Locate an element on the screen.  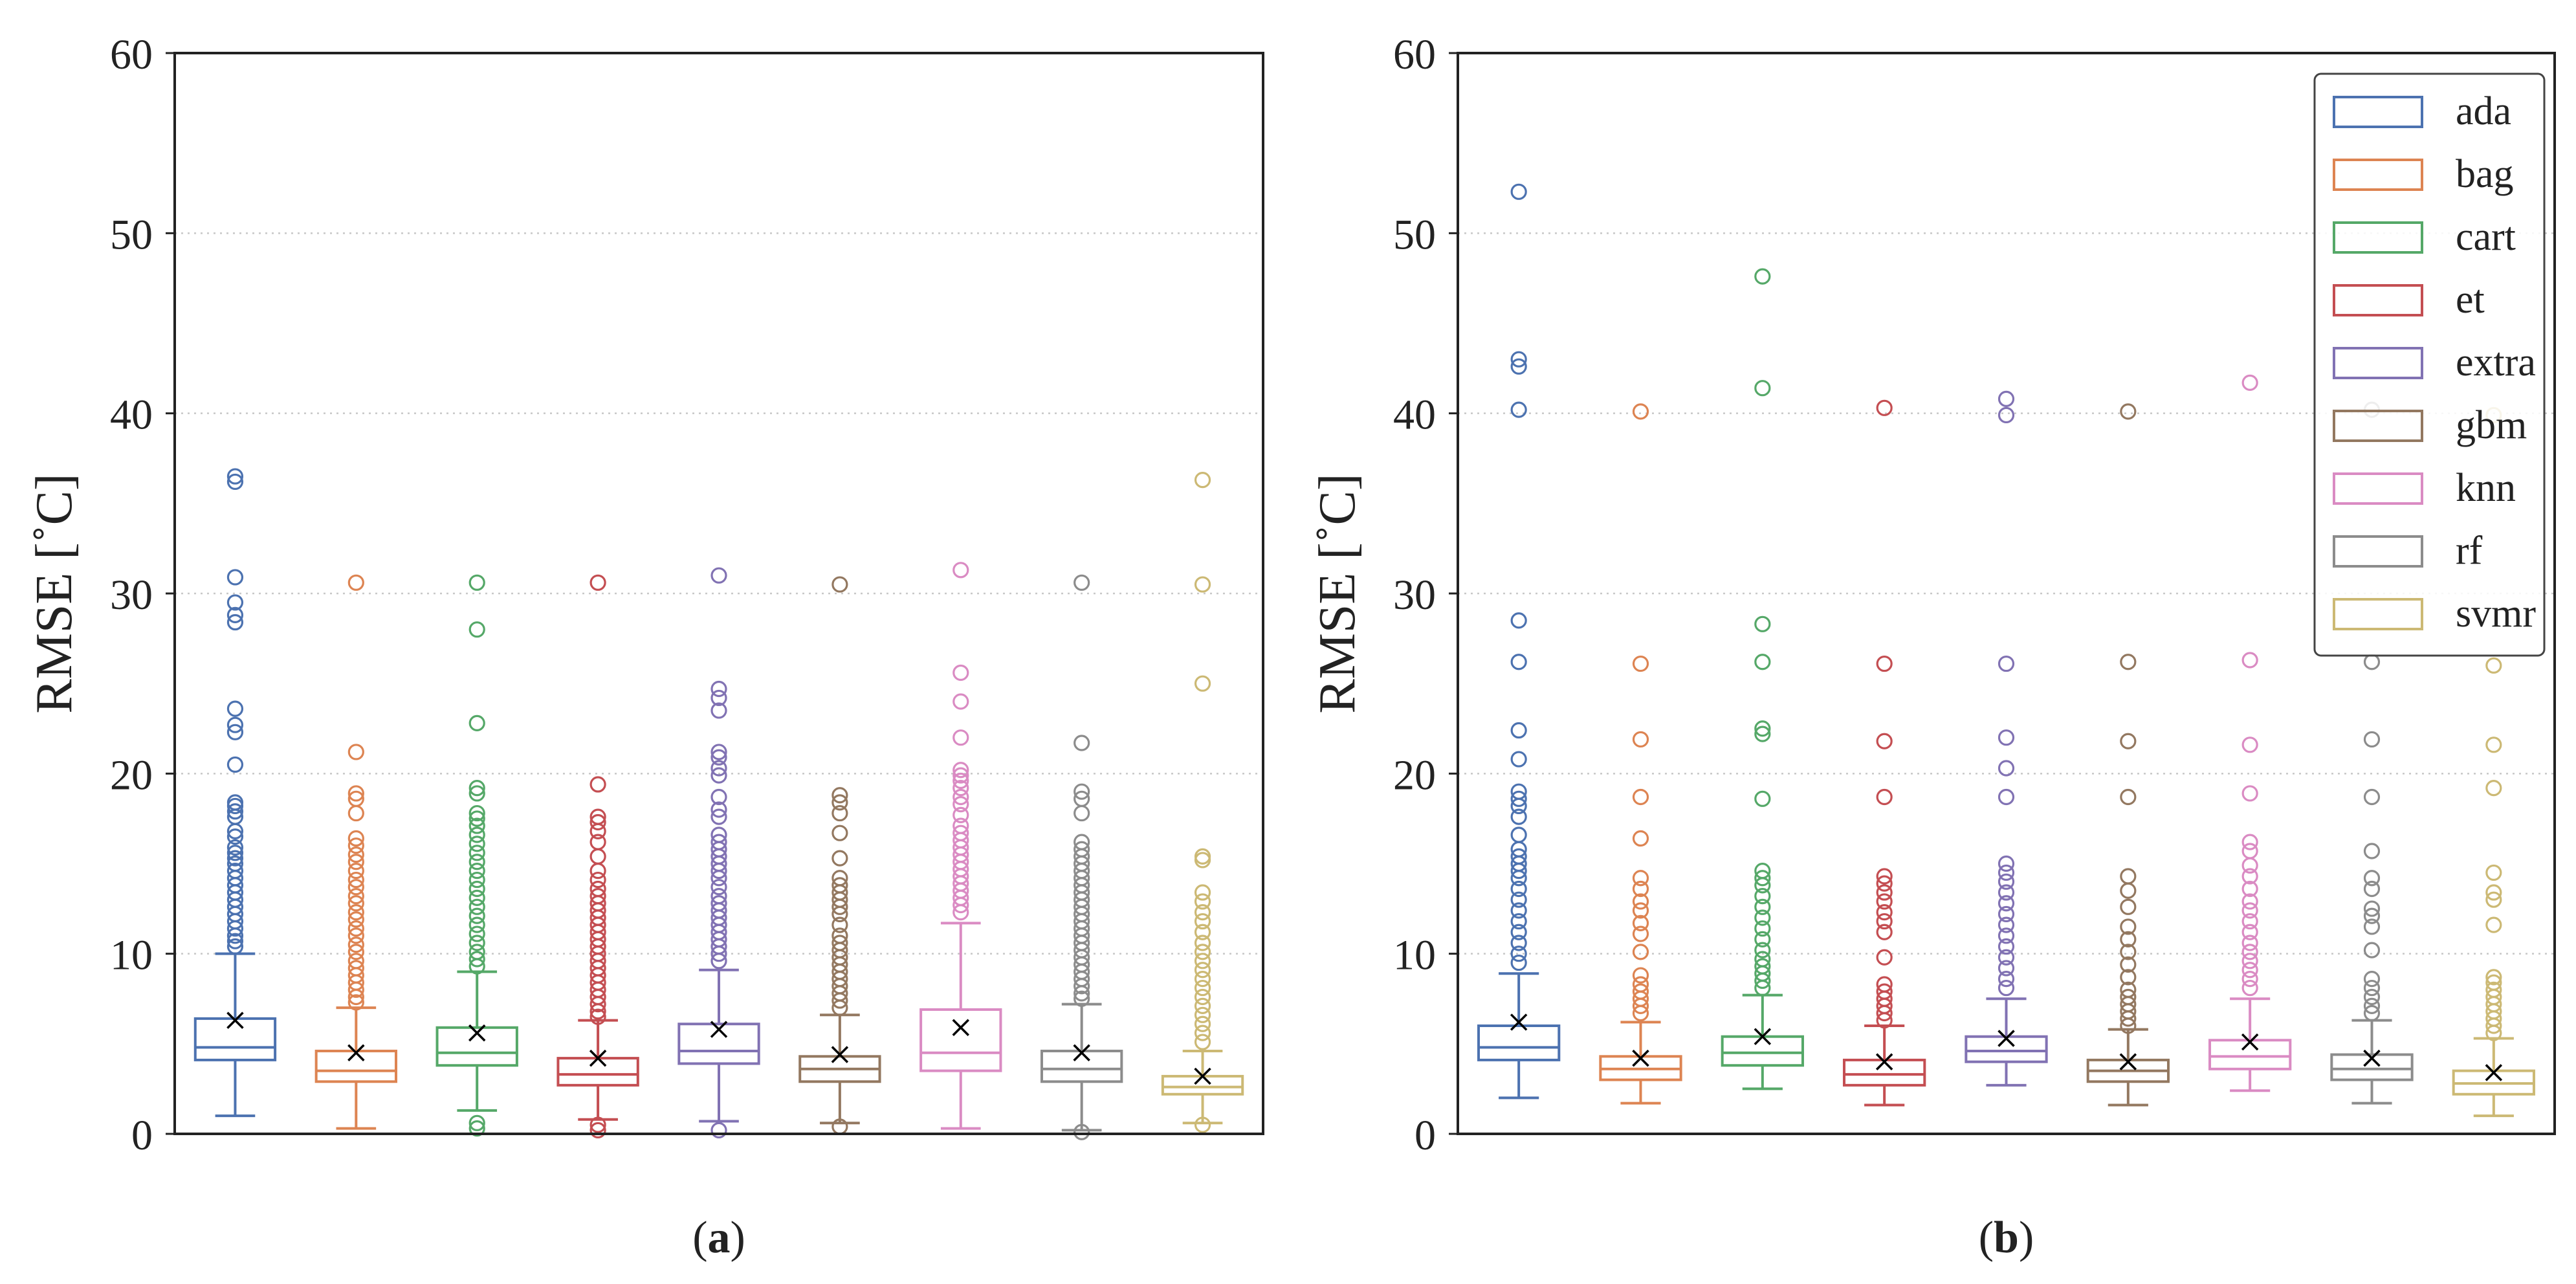
legend: ada bag cart et extra gbm knn rf svmr is located at coordinates (2430, 364).